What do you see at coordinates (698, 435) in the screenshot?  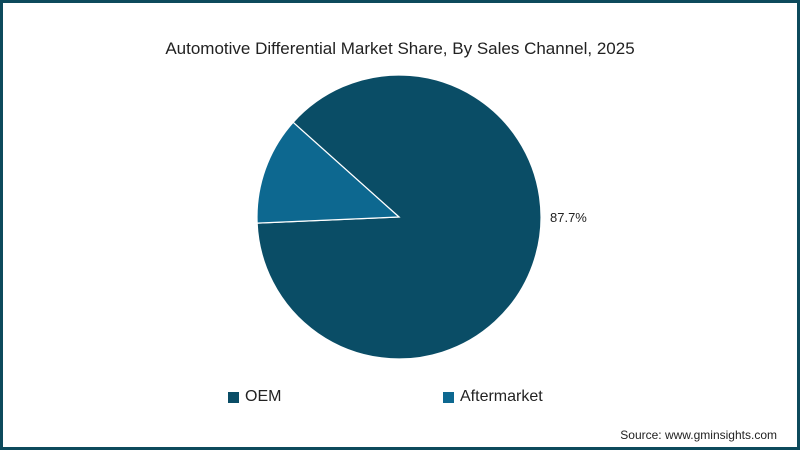 I see `source-note: Source: www.gminsights.com` at bounding box center [698, 435].